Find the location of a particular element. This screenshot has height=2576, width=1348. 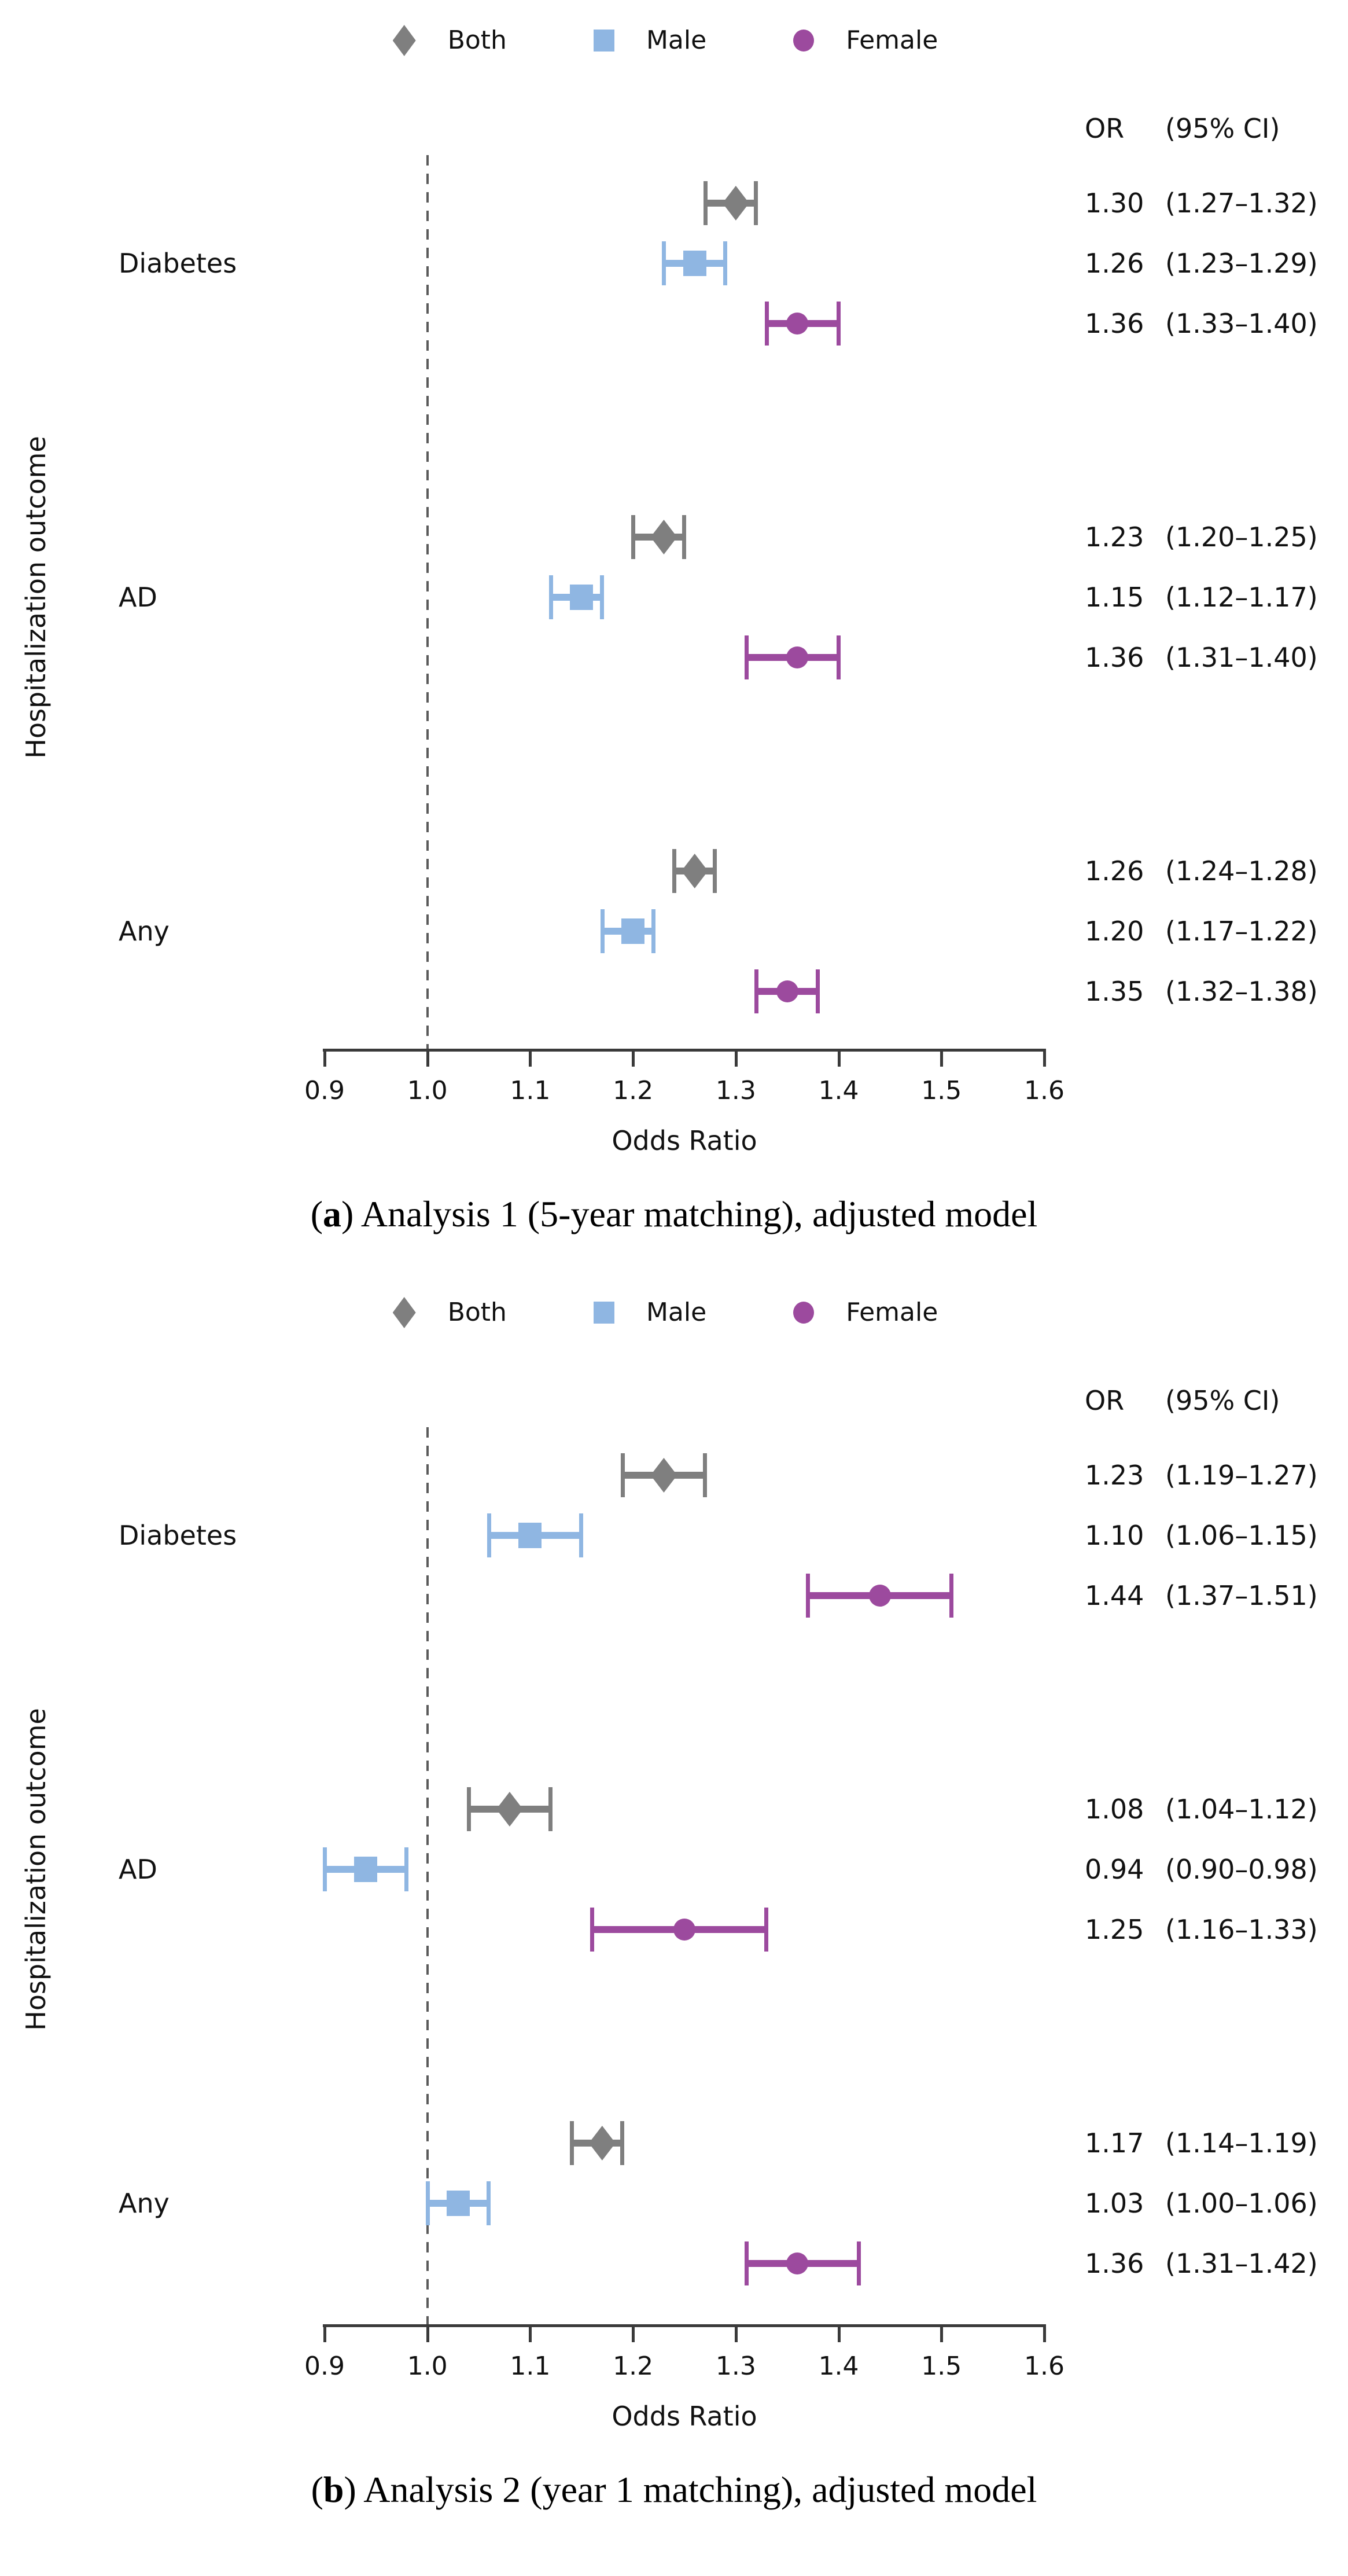

axis-tick-label: 1.6 is located at coordinates (1044, 1091).